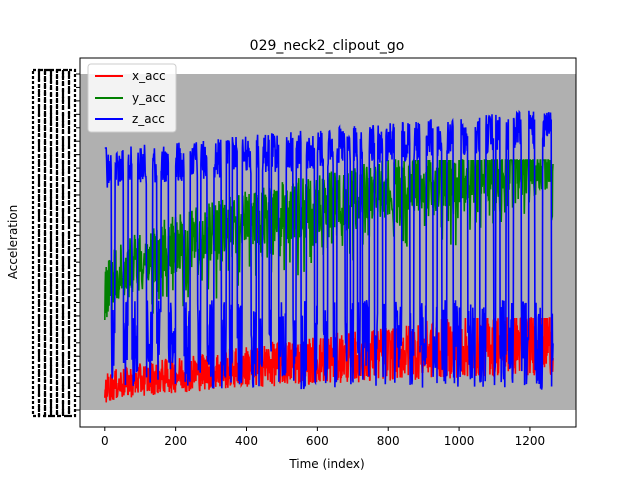 Image resolution: width=640 pixels, height=480 pixels. What do you see at coordinates (329, 359) in the screenshot?
I see `series-x-acc` at bounding box center [329, 359].